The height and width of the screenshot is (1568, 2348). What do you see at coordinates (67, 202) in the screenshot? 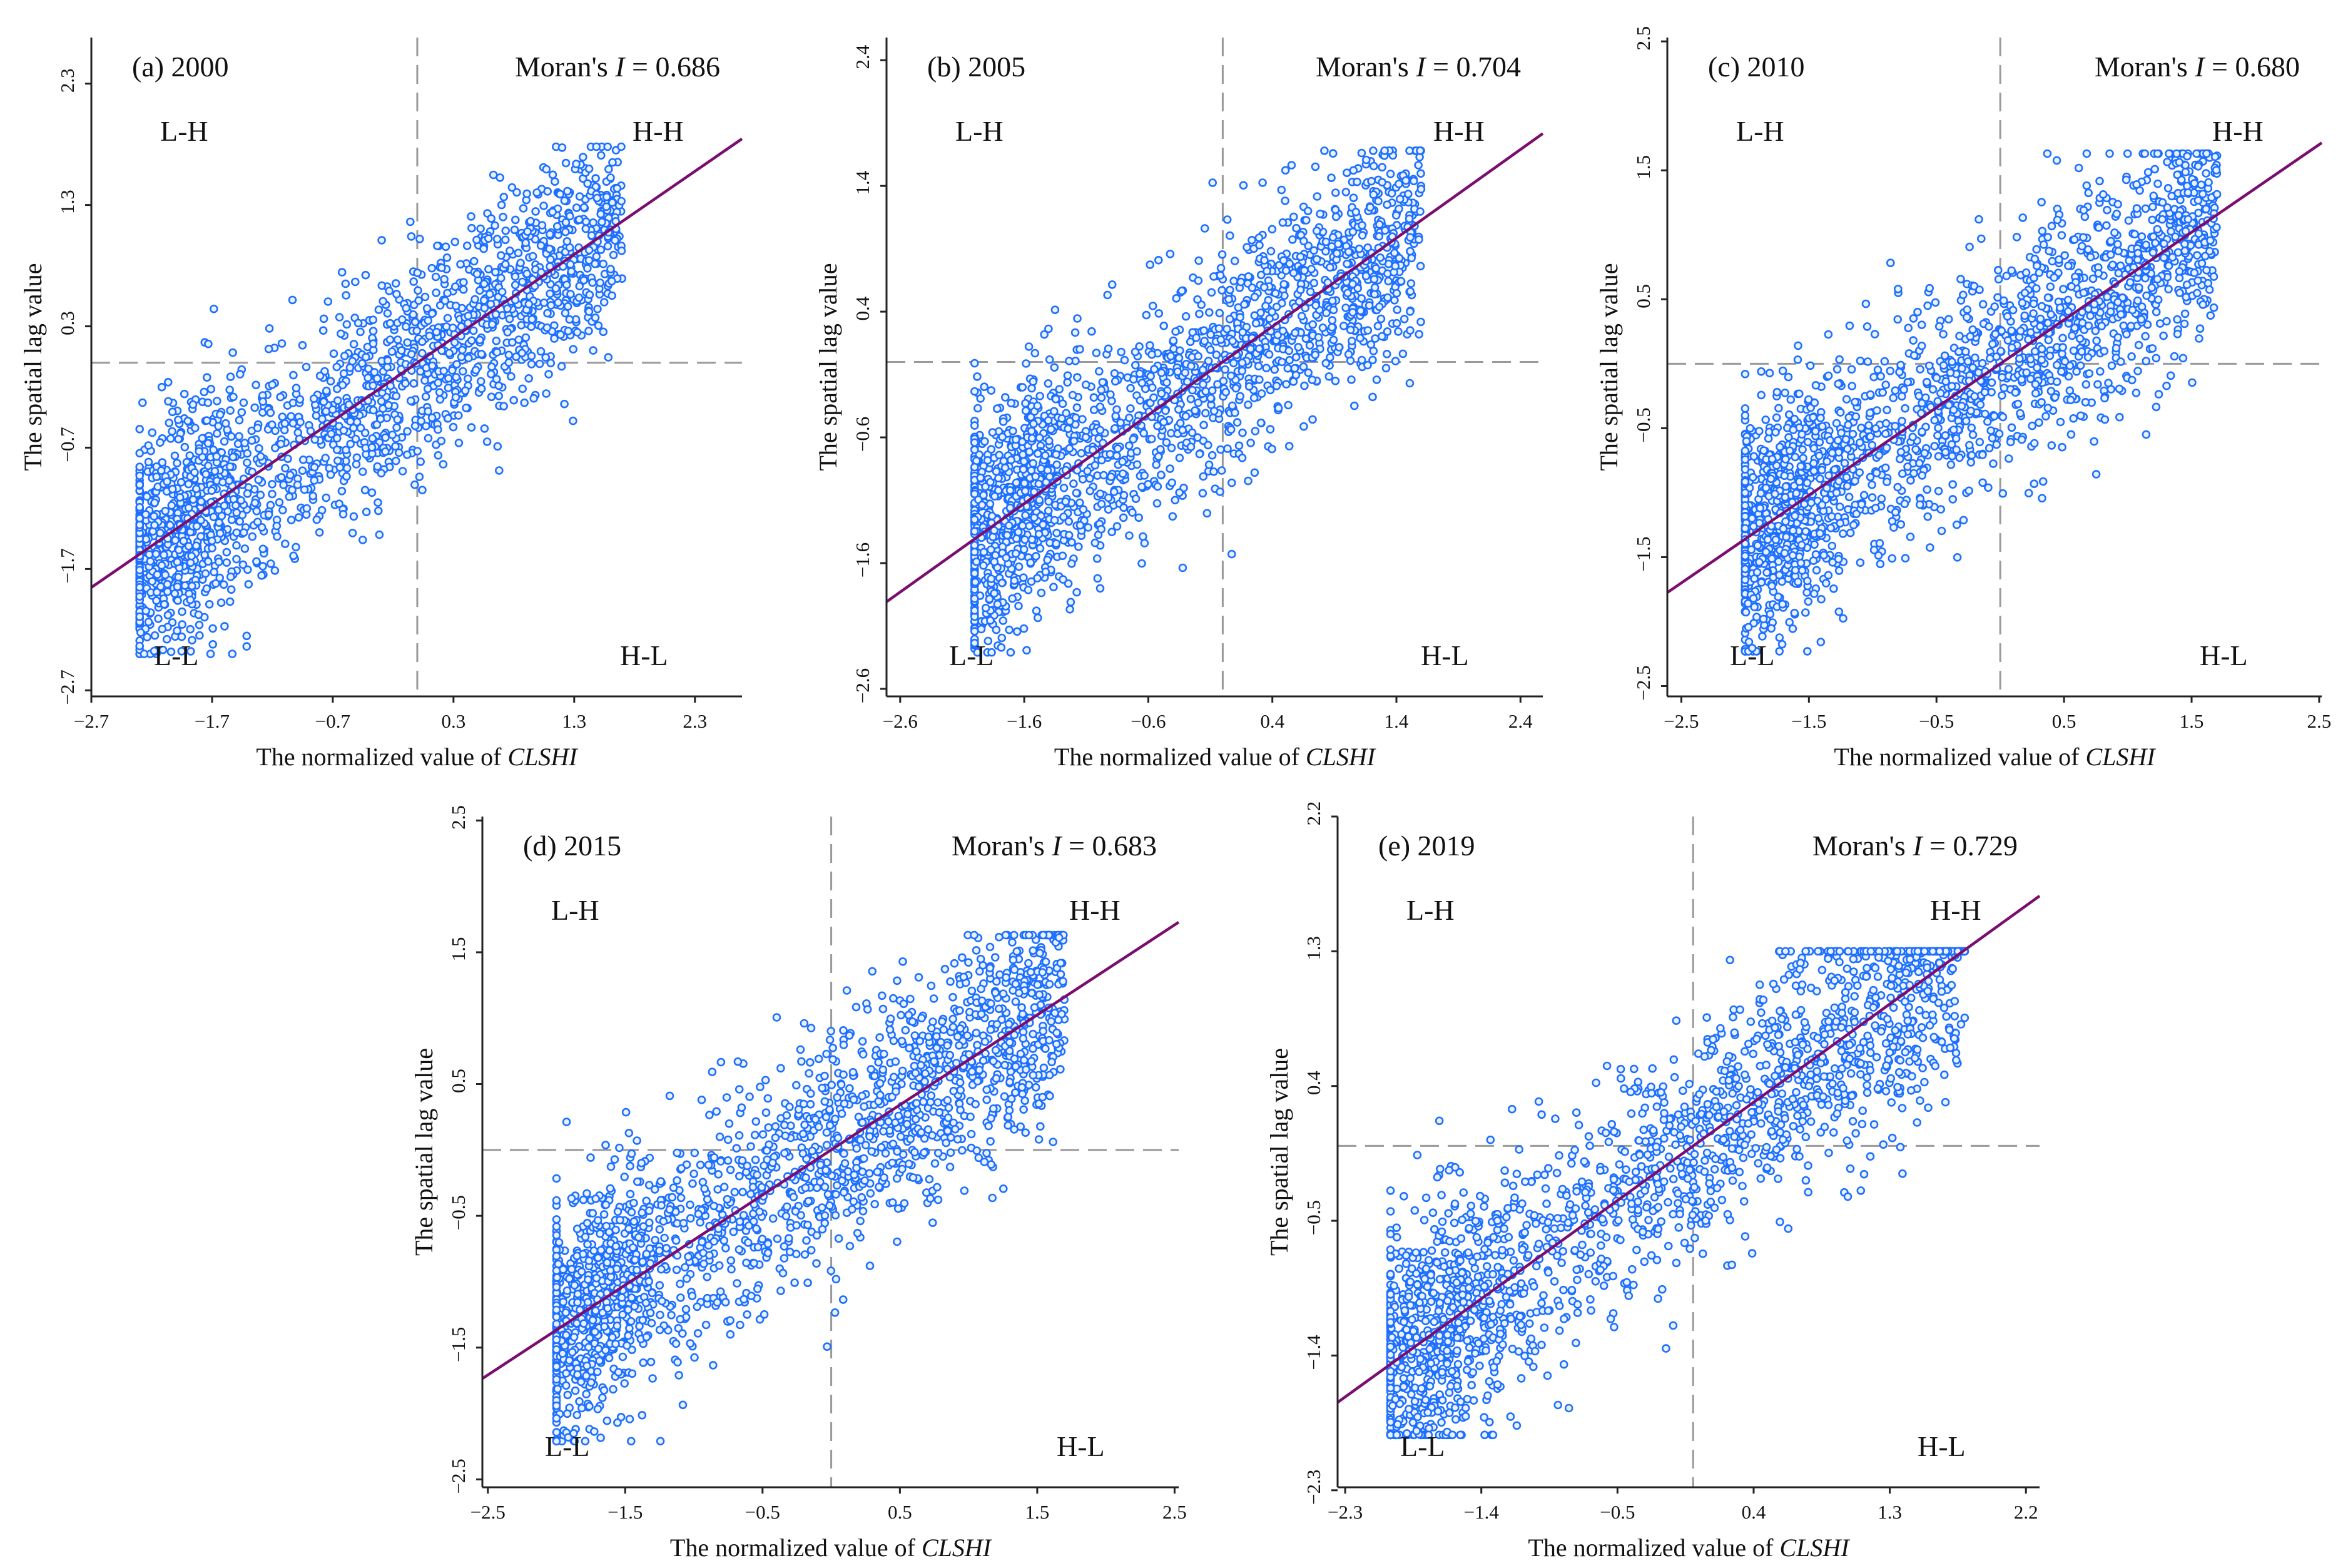
I see `y-tick-label: 1.3` at bounding box center [67, 202].